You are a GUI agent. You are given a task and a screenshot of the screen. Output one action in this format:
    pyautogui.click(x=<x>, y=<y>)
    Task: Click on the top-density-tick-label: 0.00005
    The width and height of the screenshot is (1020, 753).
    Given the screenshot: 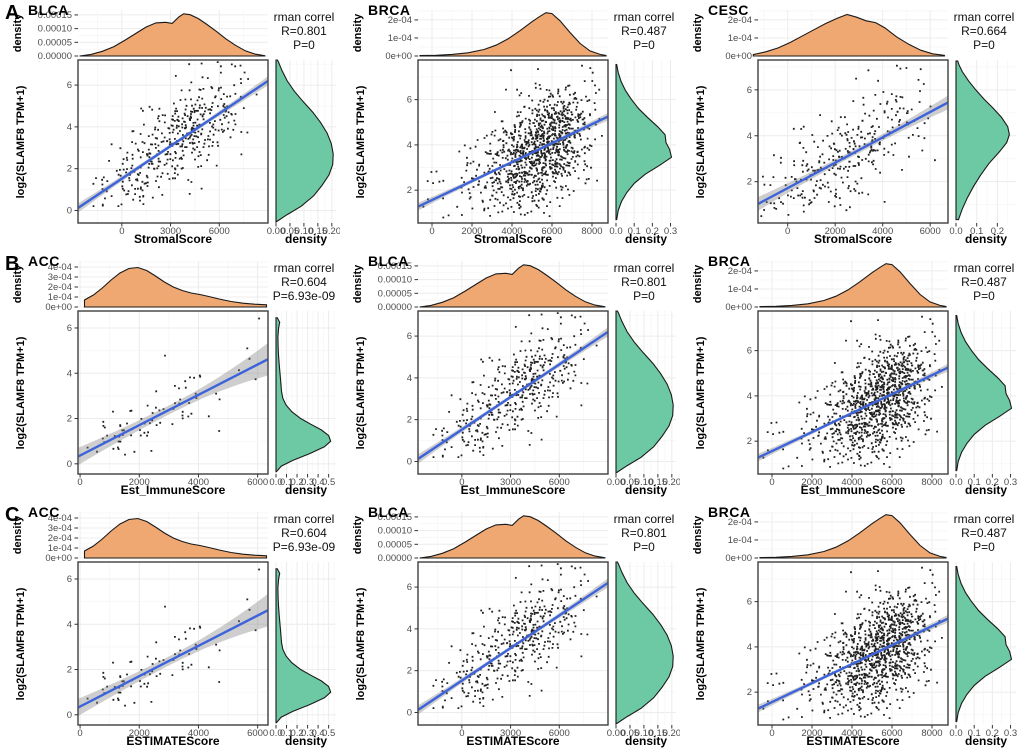 What is the action you would take?
    pyautogui.click(x=395, y=293)
    